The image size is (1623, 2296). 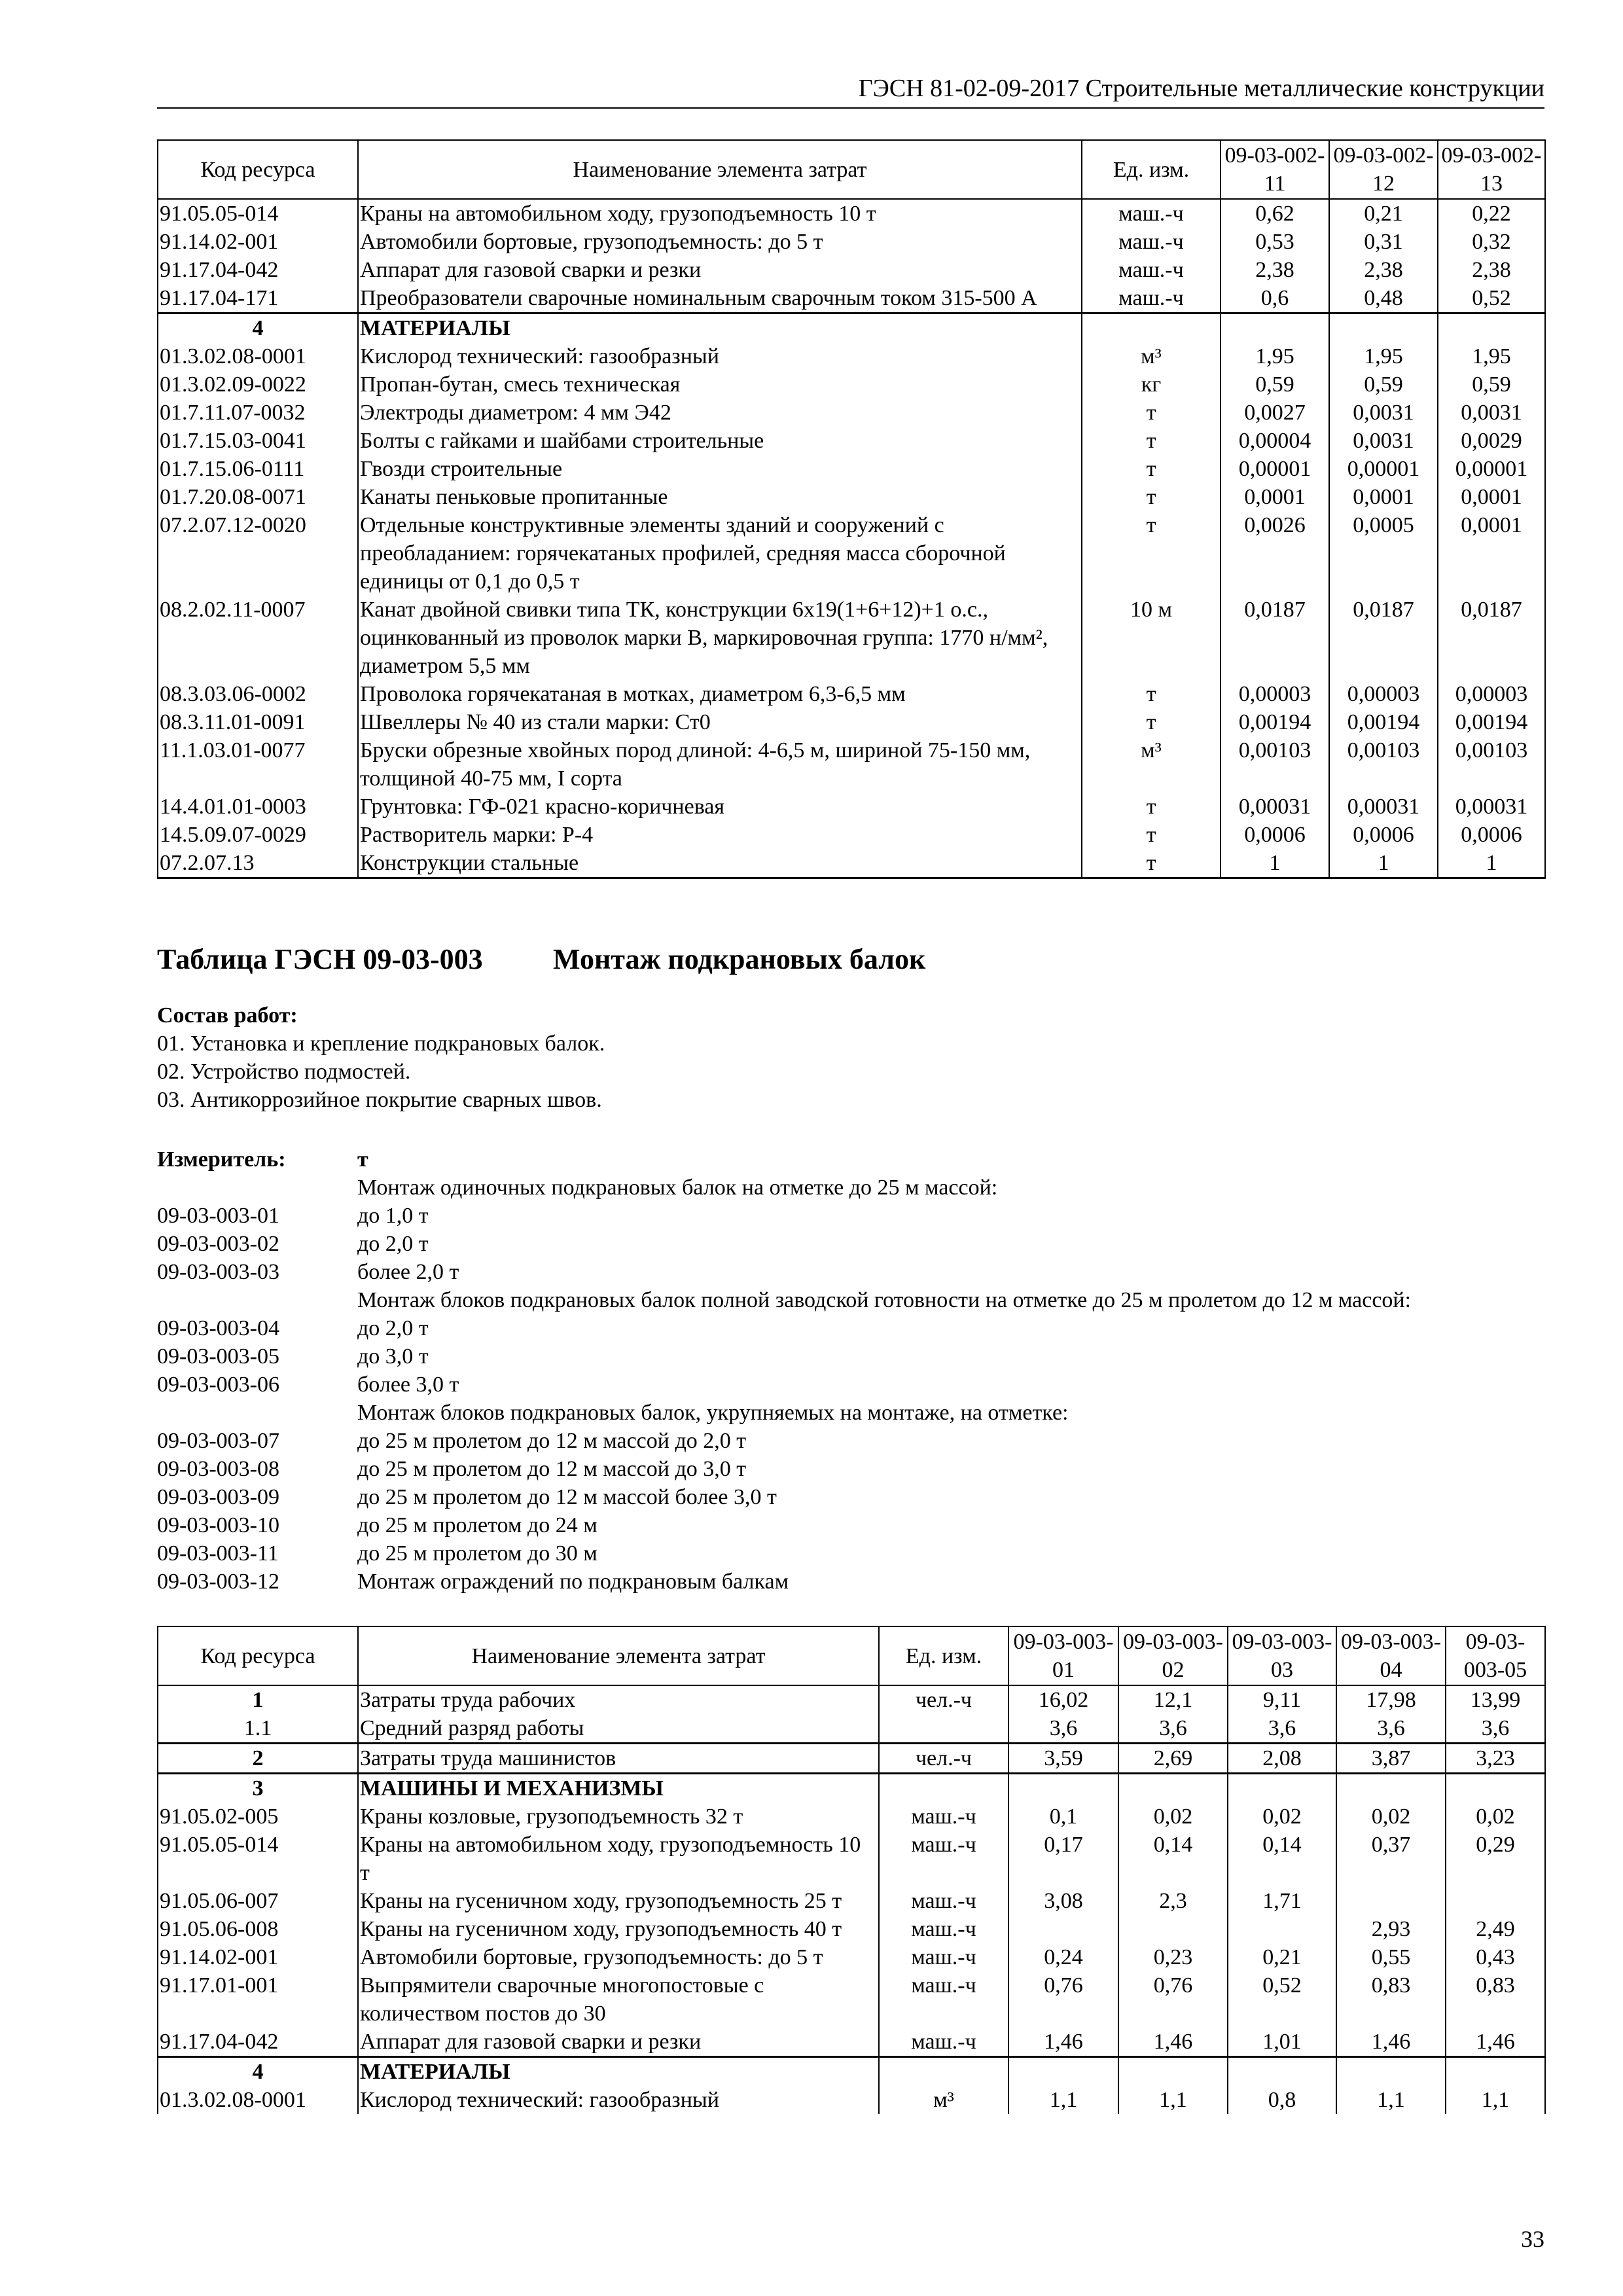 I want to click on resource-code: 01.7.15.06-0111, so click(x=258, y=469).